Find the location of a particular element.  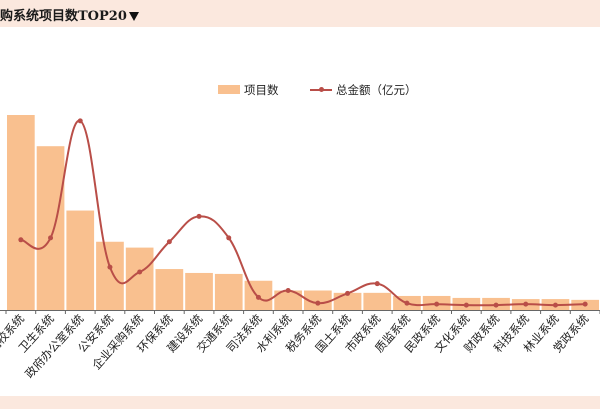

chart-title: 购系统项目数TOP20 is located at coordinates (69, 14).